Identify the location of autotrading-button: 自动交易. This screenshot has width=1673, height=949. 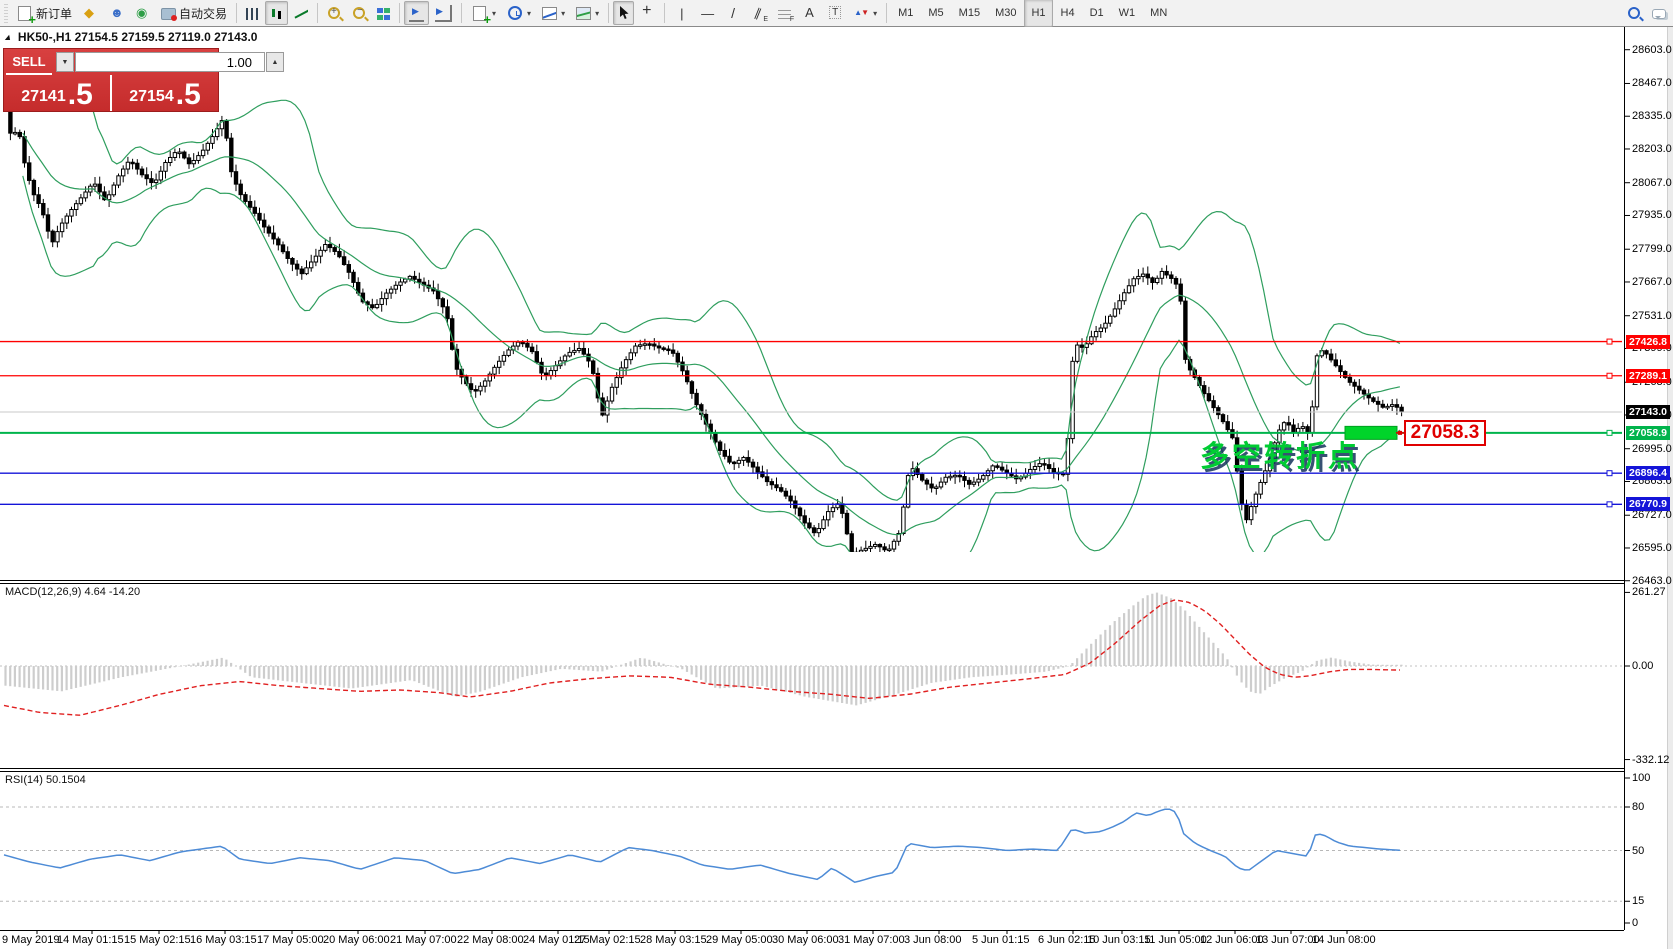
(194, 13).